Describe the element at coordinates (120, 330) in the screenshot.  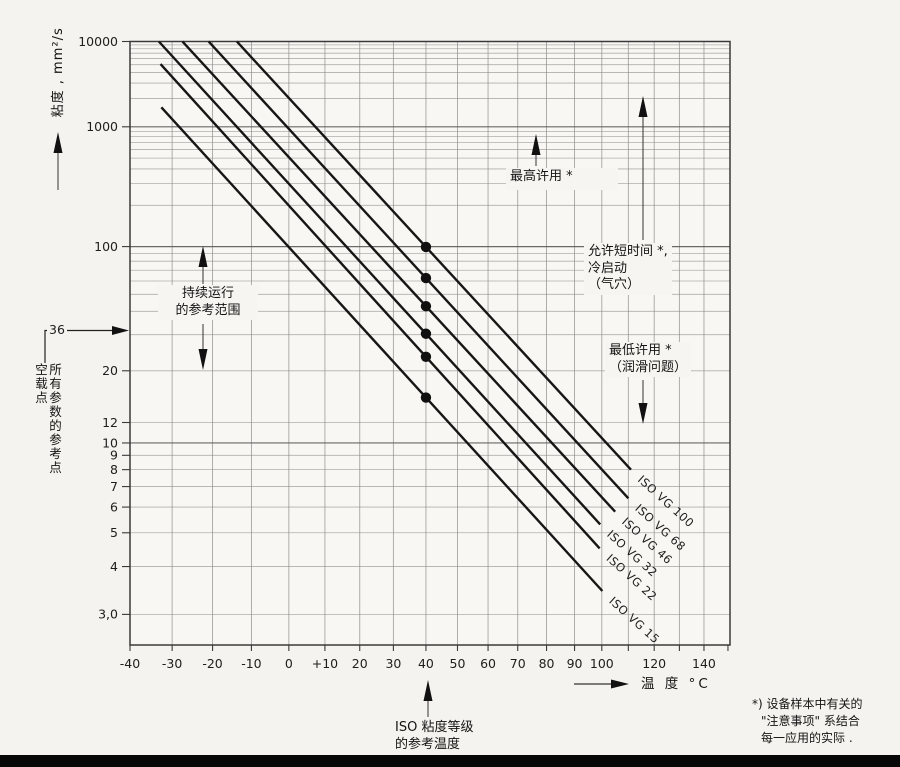
I see `no-load-arrow` at that location.